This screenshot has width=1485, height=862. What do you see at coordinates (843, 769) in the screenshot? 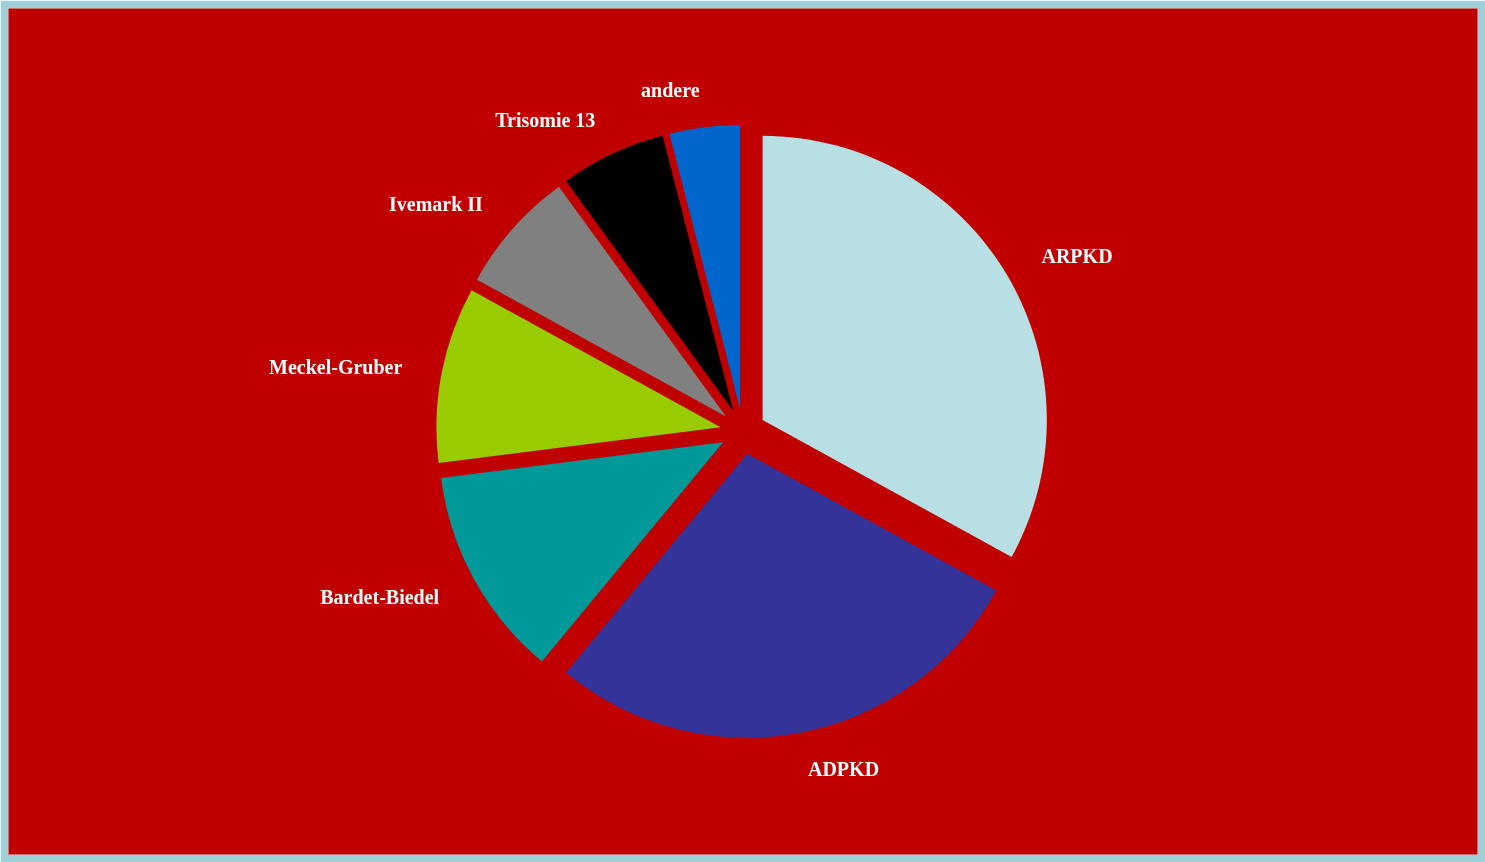
I see `slice-label: ADPKD` at bounding box center [843, 769].